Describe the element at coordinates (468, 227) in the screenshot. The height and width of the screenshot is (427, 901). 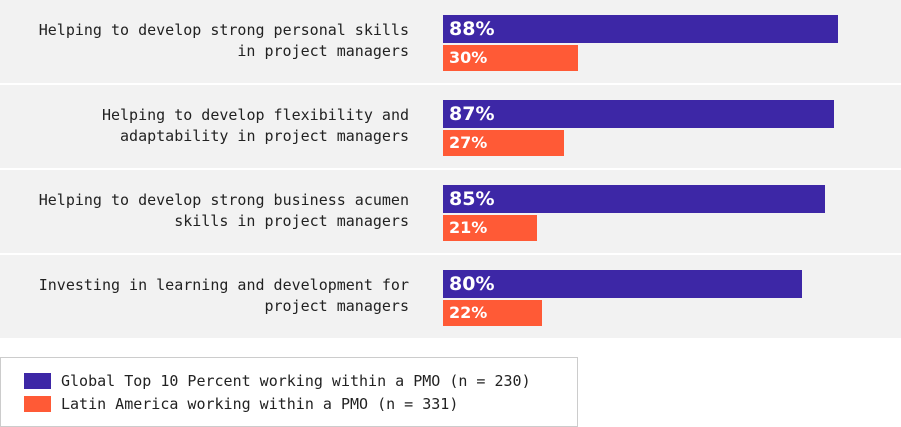
I see `value-label: 21%` at that location.